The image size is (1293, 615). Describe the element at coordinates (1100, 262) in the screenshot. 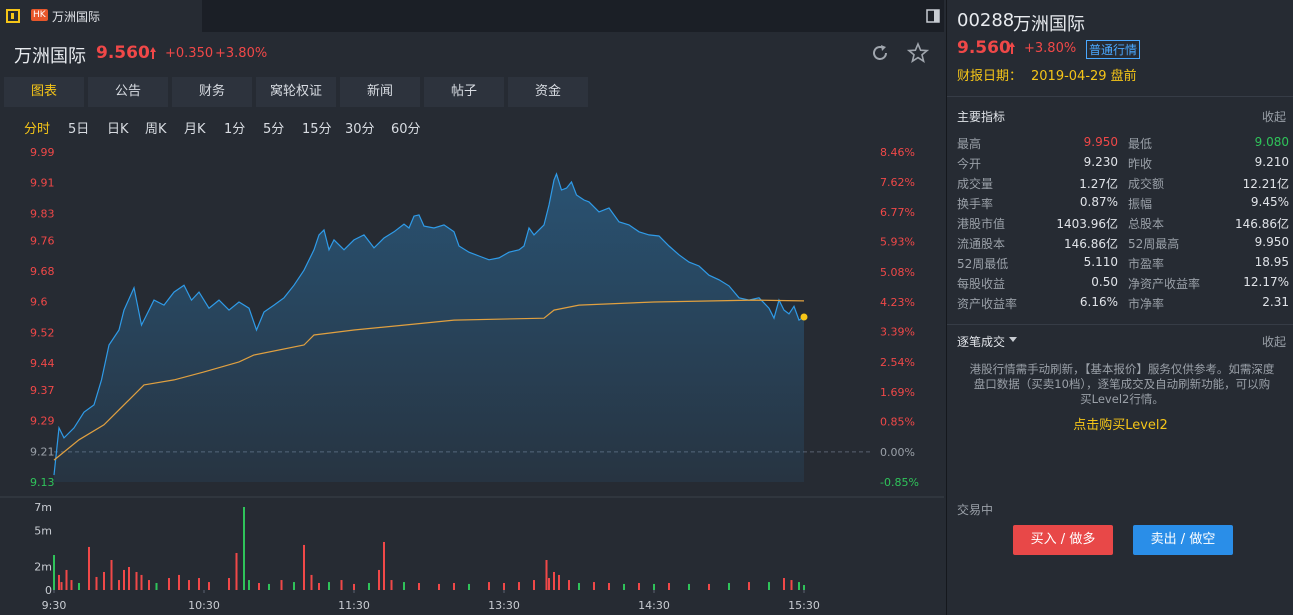

I see `indicator-value: 5.110` at that location.